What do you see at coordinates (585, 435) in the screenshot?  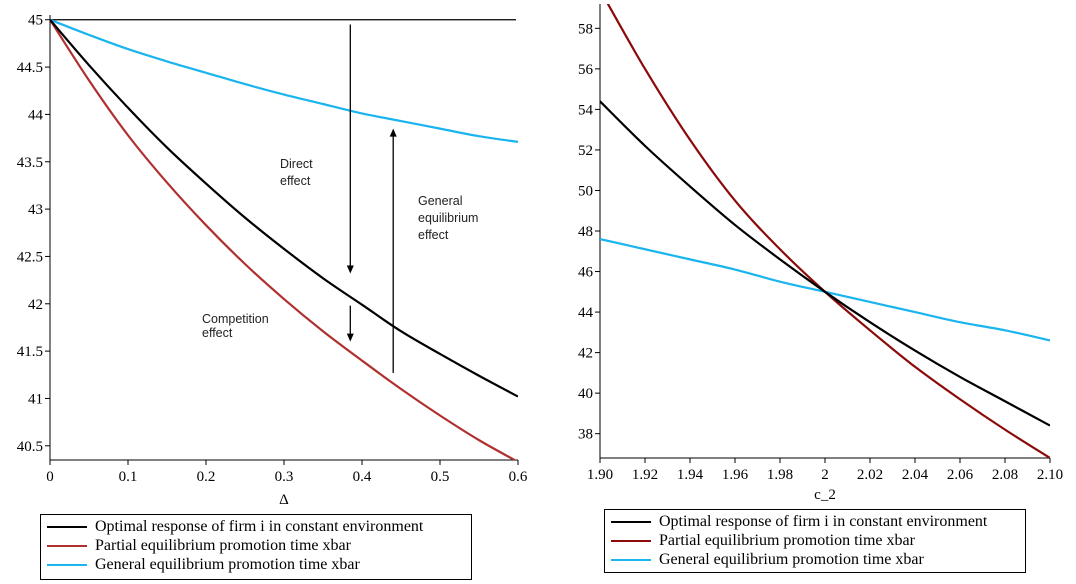 I see `y-tick-label: 38` at bounding box center [585, 435].